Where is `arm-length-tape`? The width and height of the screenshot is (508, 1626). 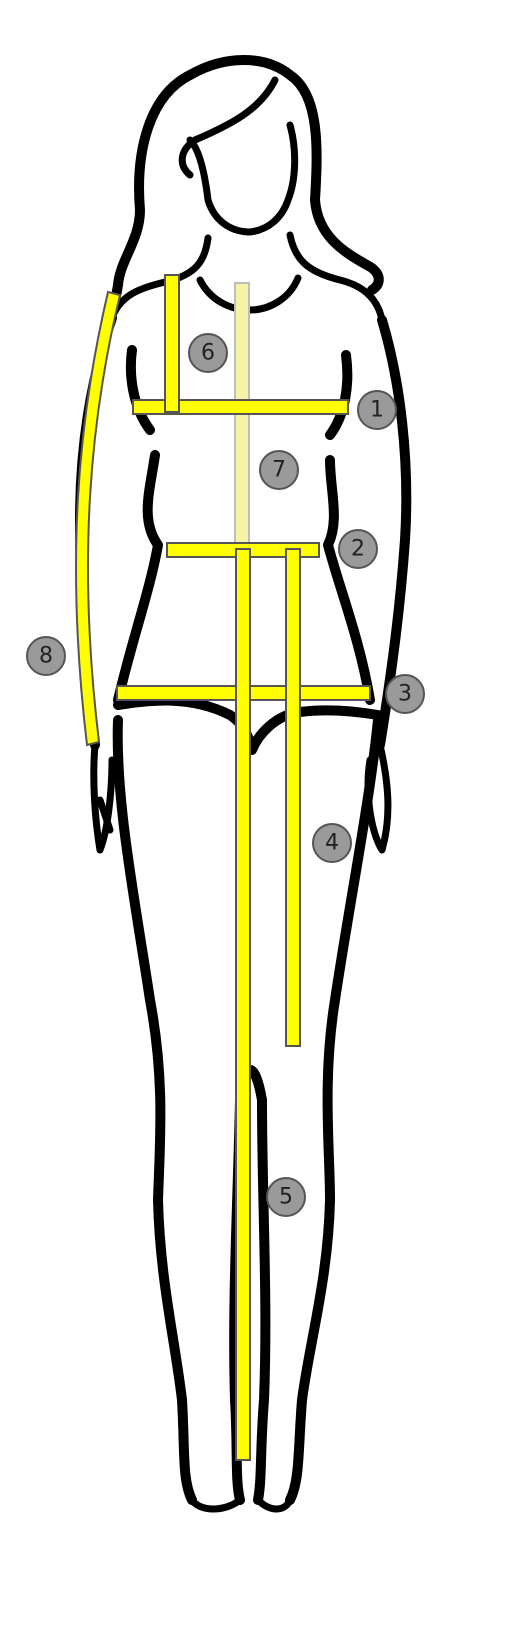 arm-length-tape is located at coordinates (98, 518).